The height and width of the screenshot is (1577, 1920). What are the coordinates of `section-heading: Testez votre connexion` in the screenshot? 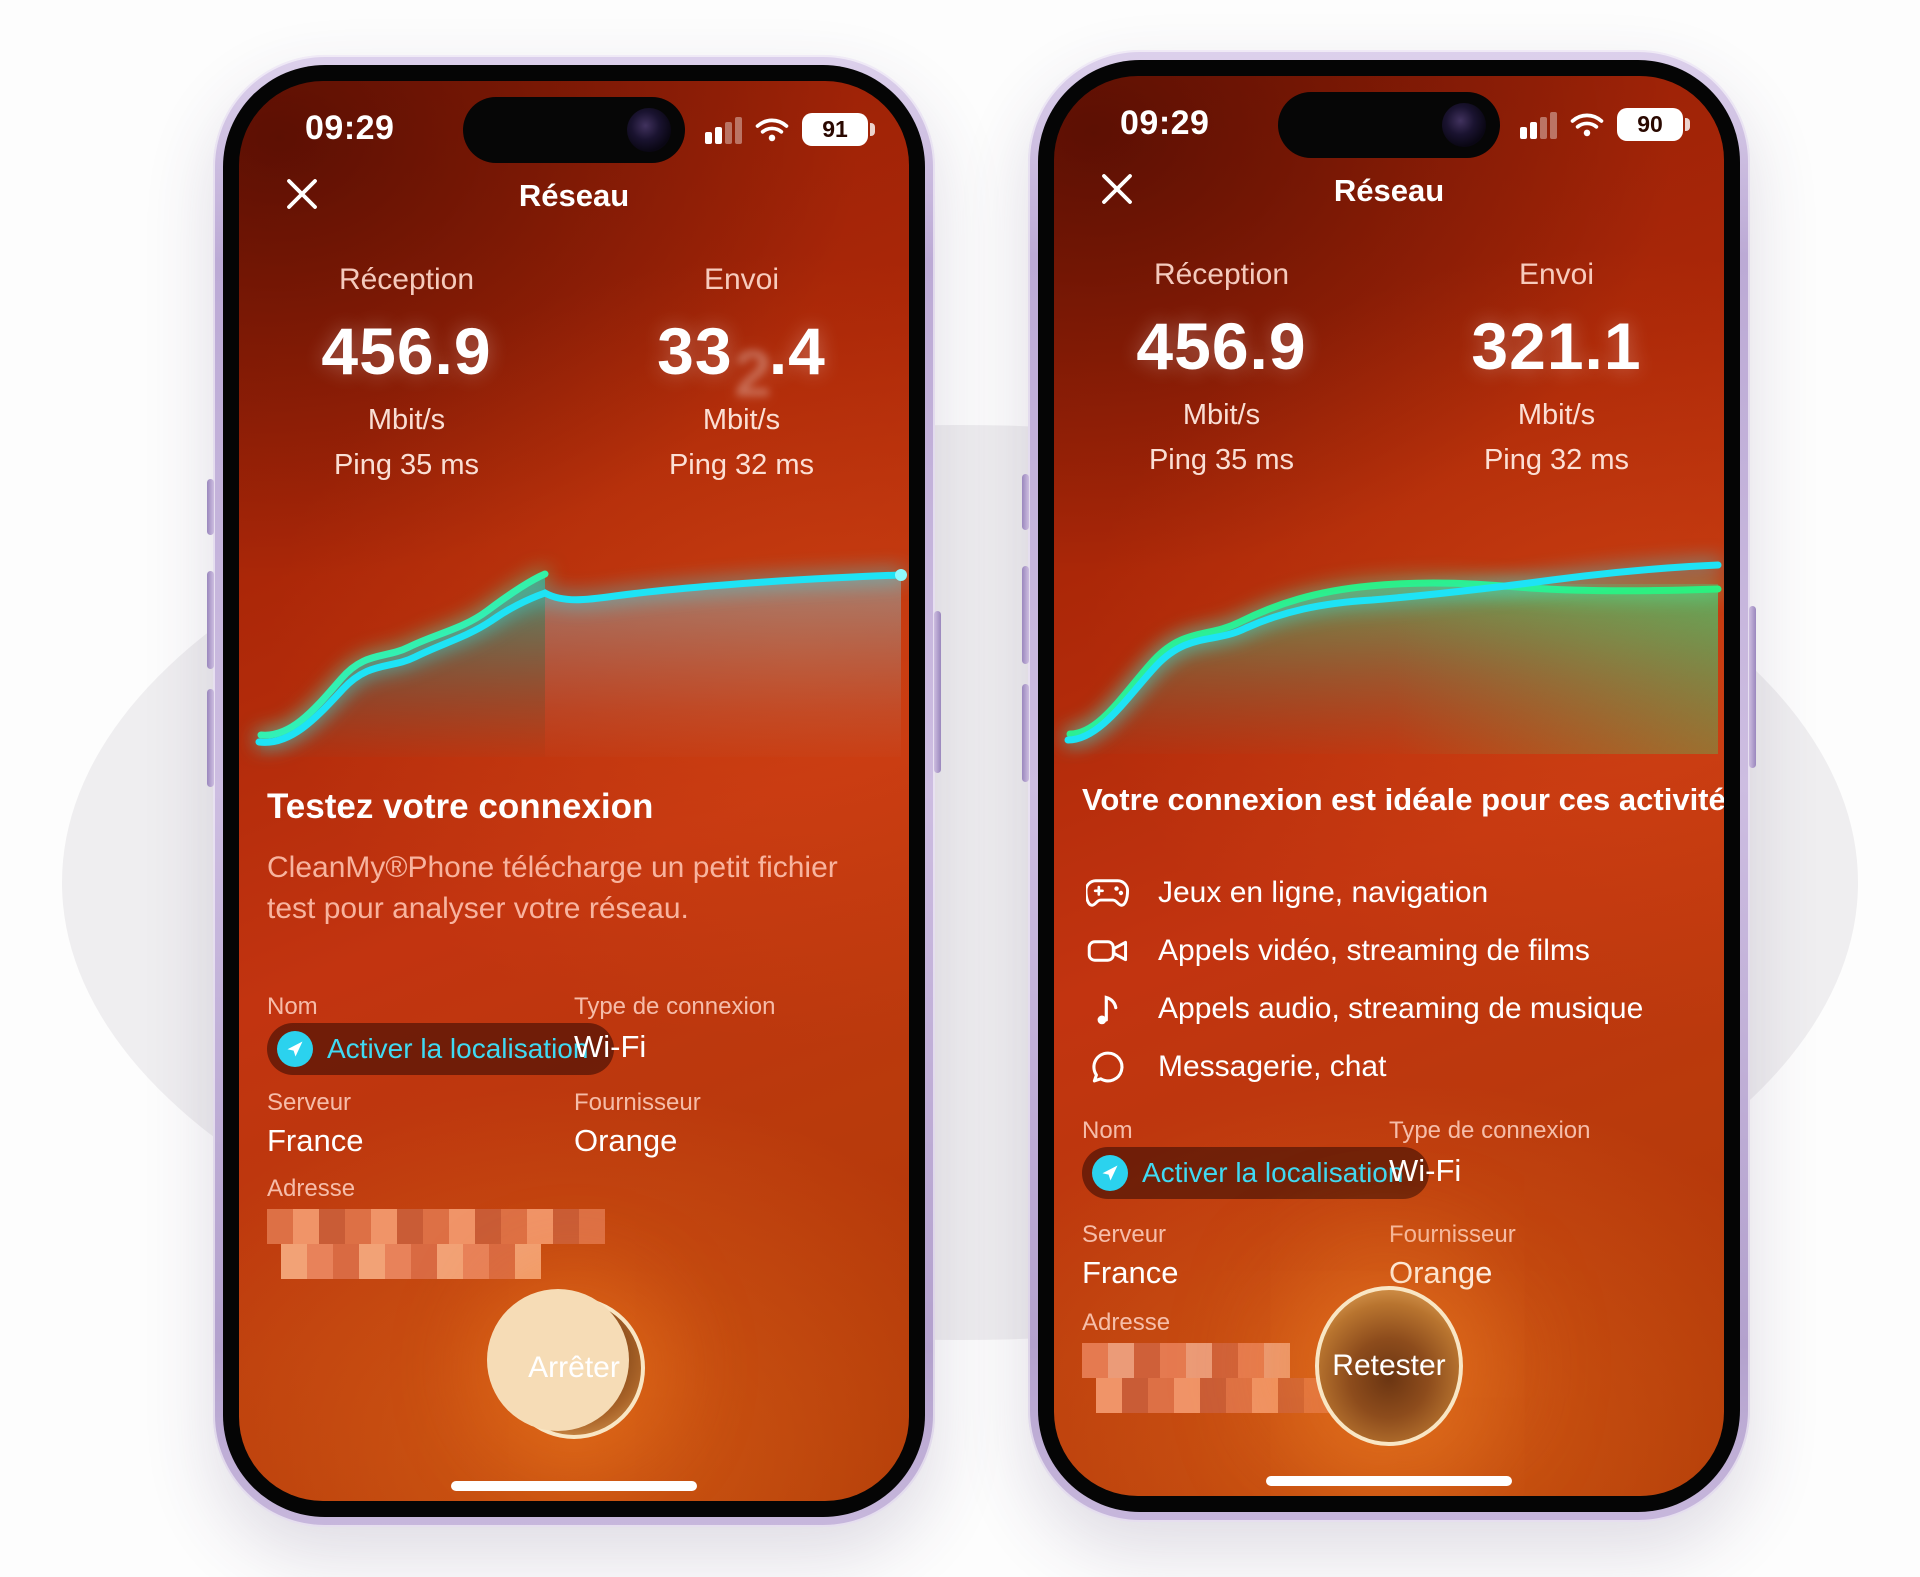 It's located at (460, 806).